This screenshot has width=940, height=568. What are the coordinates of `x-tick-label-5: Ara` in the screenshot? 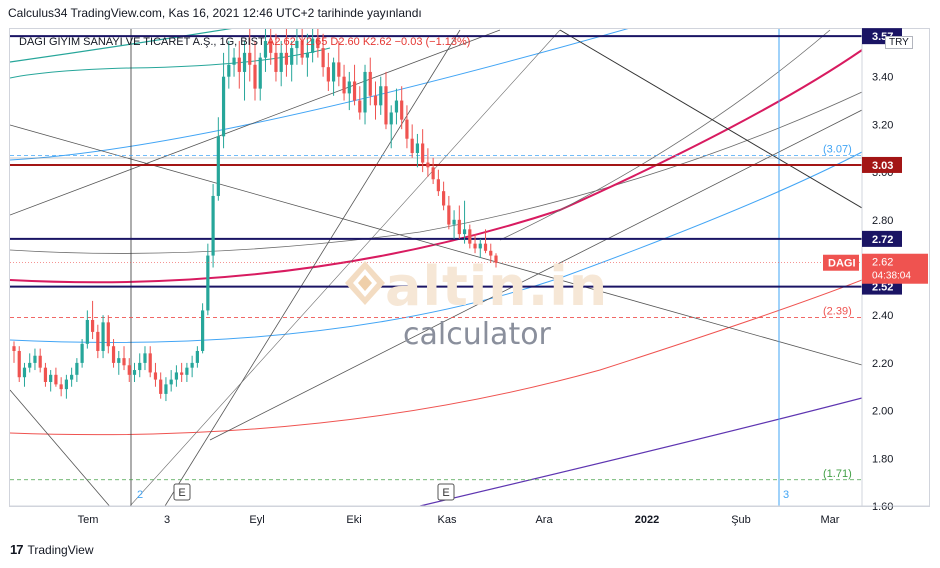 It's located at (544, 520).